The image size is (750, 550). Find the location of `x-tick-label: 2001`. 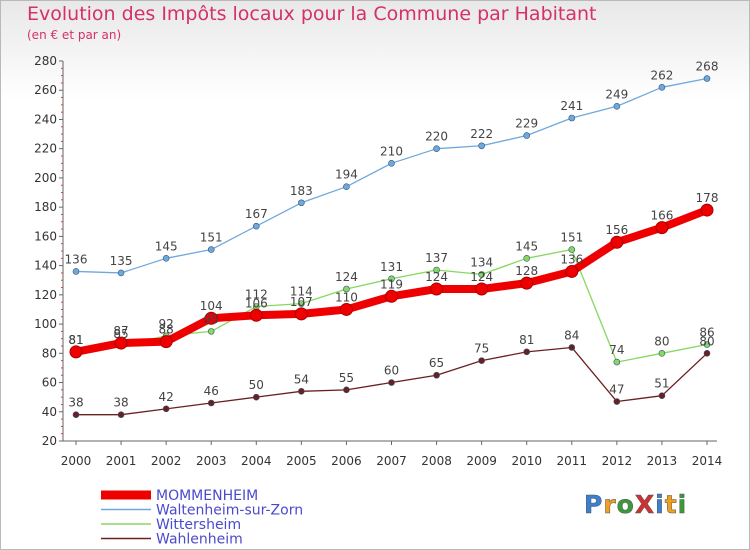

x-tick-label: 2001 is located at coordinates (121, 461).